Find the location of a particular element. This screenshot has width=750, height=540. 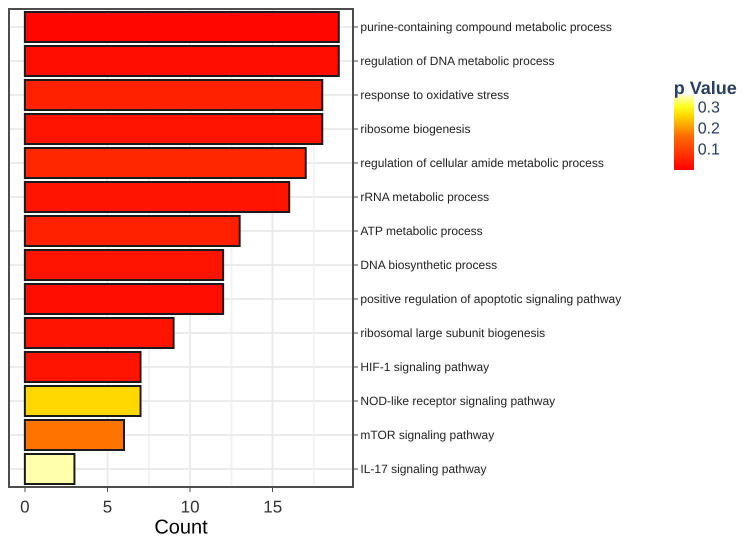

x-tick-label: 10 is located at coordinates (190, 506).